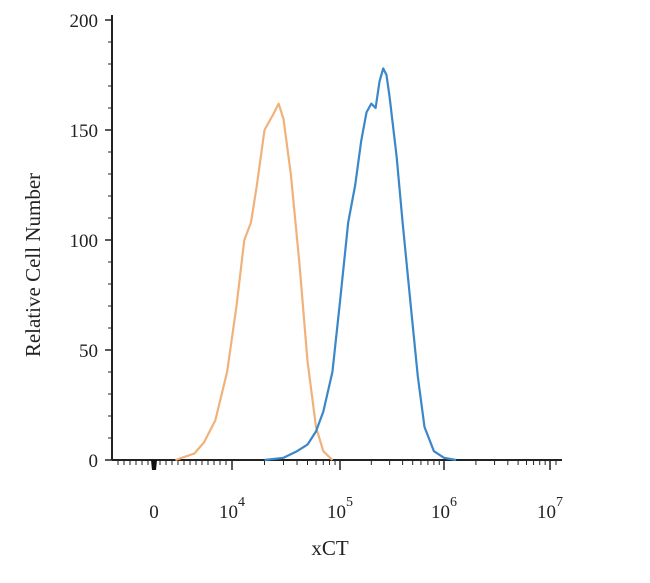  What do you see at coordinates (33, 265) in the screenshot?
I see `y-axis-title: Relative Cell Number` at bounding box center [33, 265].